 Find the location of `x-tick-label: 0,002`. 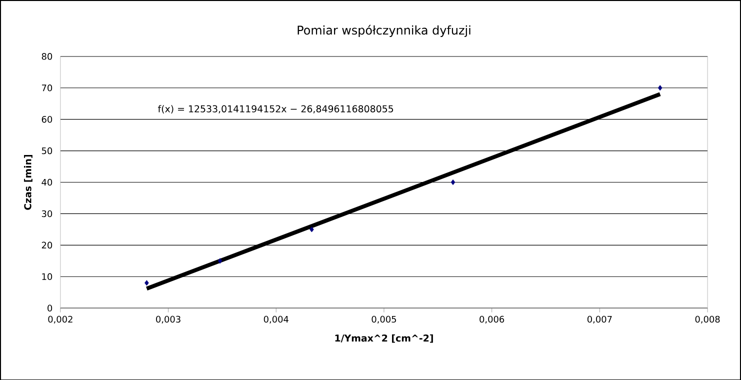

x-tick-label: 0,002 is located at coordinates (60, 320).